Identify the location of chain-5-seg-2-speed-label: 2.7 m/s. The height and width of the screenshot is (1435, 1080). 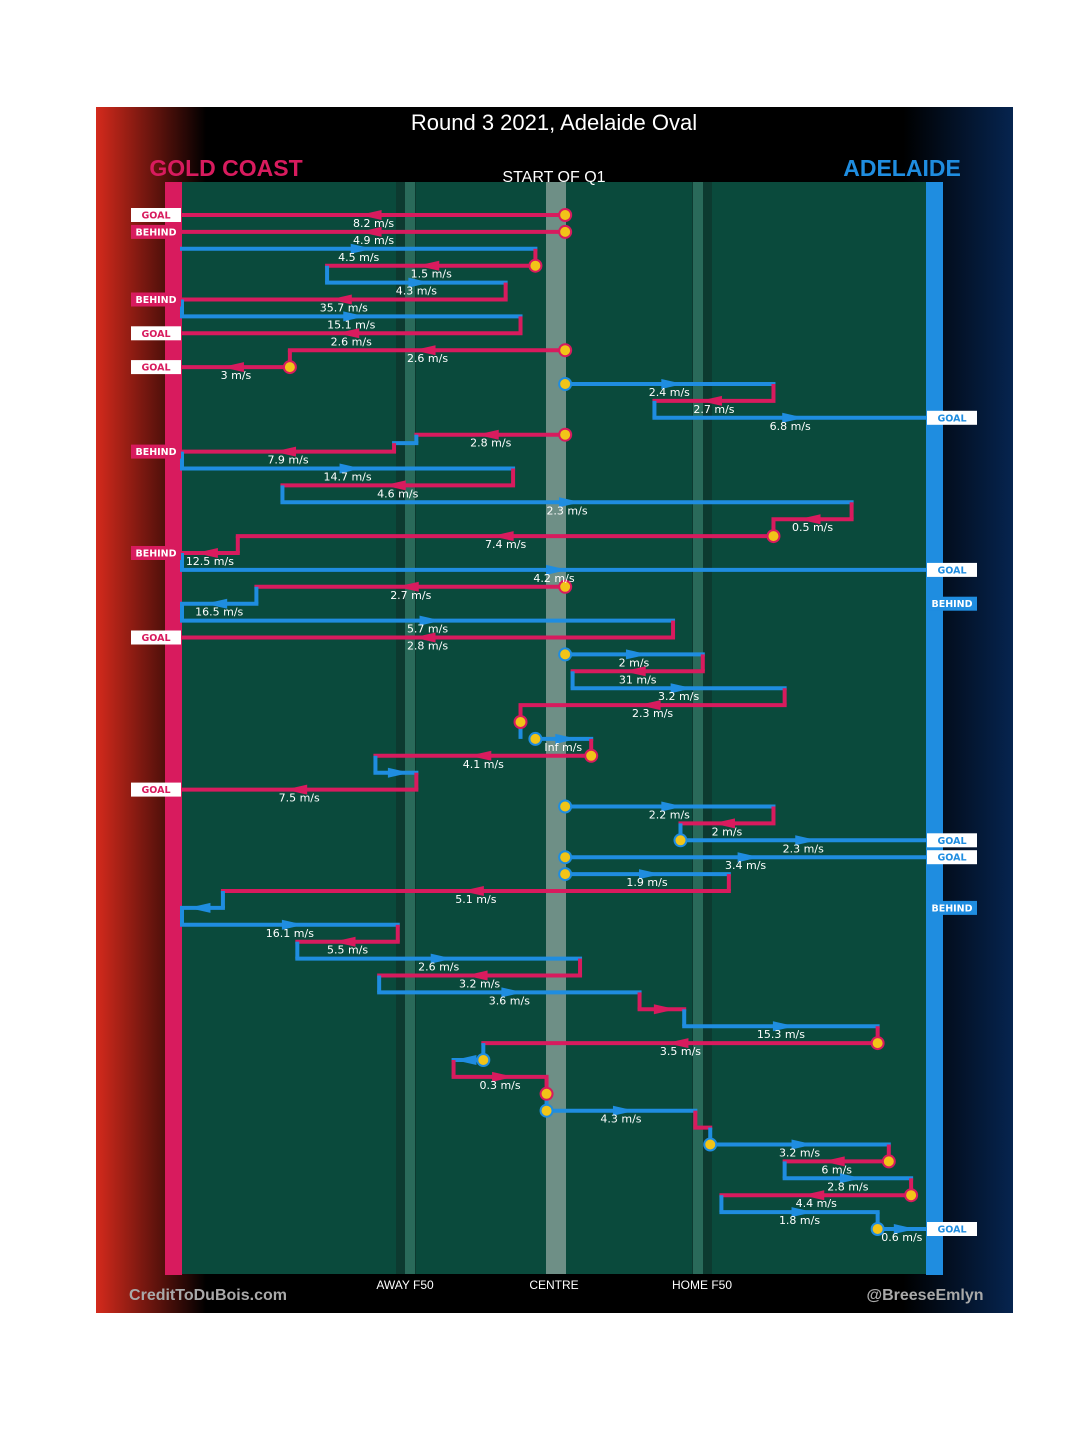
(713, 409).